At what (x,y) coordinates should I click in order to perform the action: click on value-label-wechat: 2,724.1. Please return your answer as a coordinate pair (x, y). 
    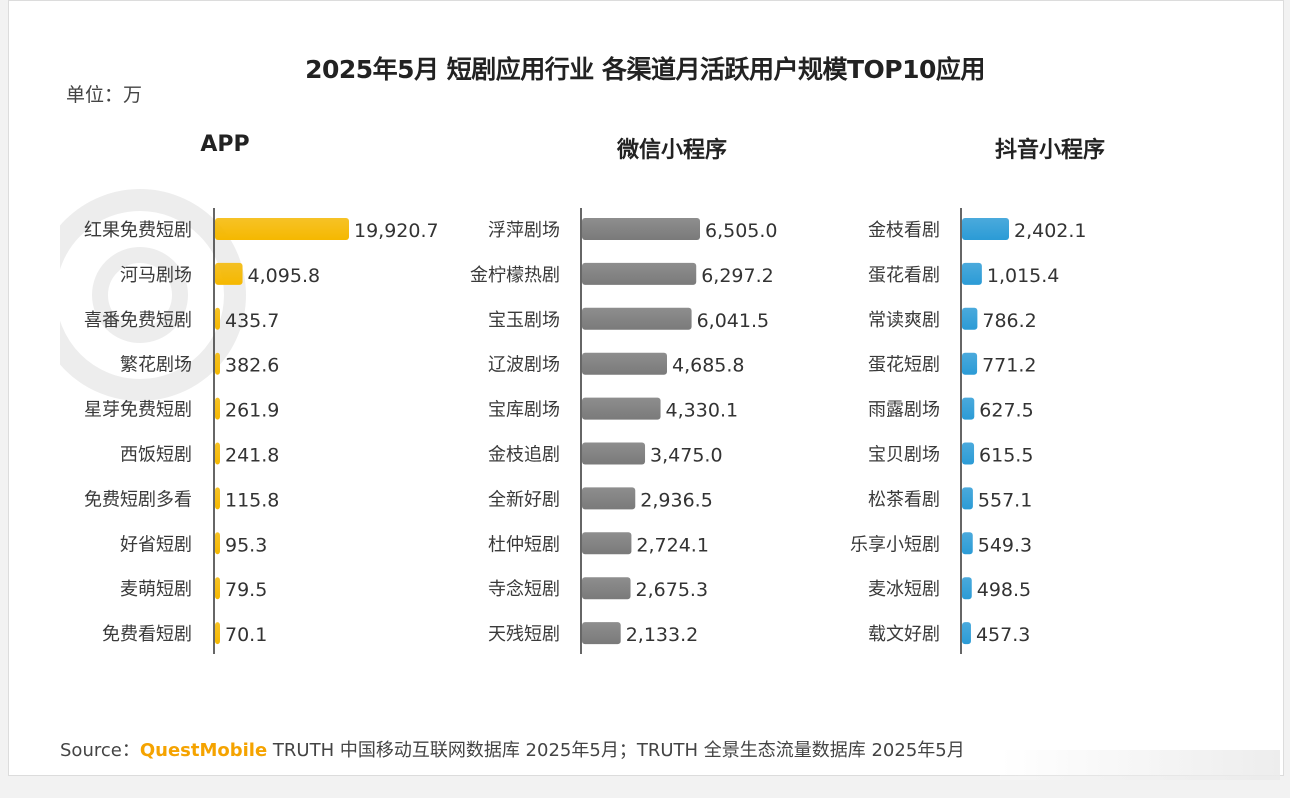
    Looking at the image, I should click on (672, 545).